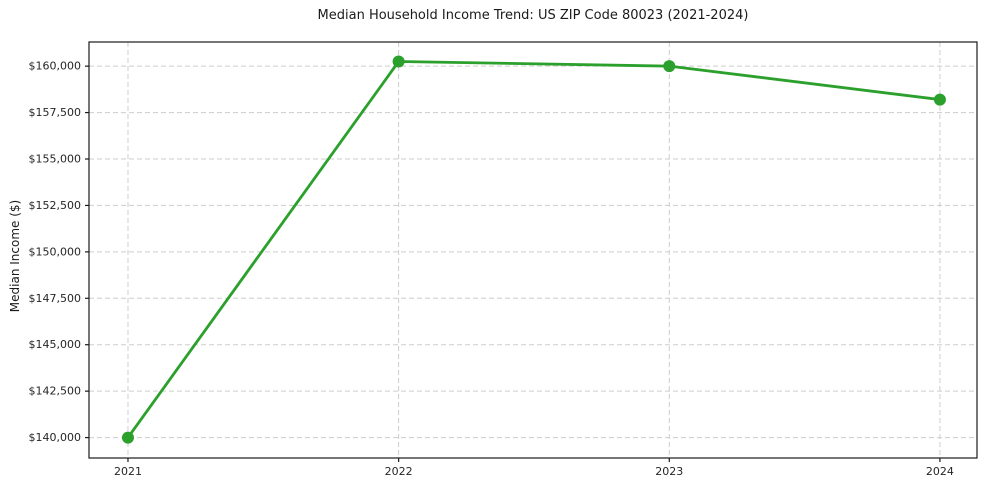  What do you see at coordinates (55, 205) in the screenshot?
I see `y-tick-label: $152,500` at bounding box center [55, 205].